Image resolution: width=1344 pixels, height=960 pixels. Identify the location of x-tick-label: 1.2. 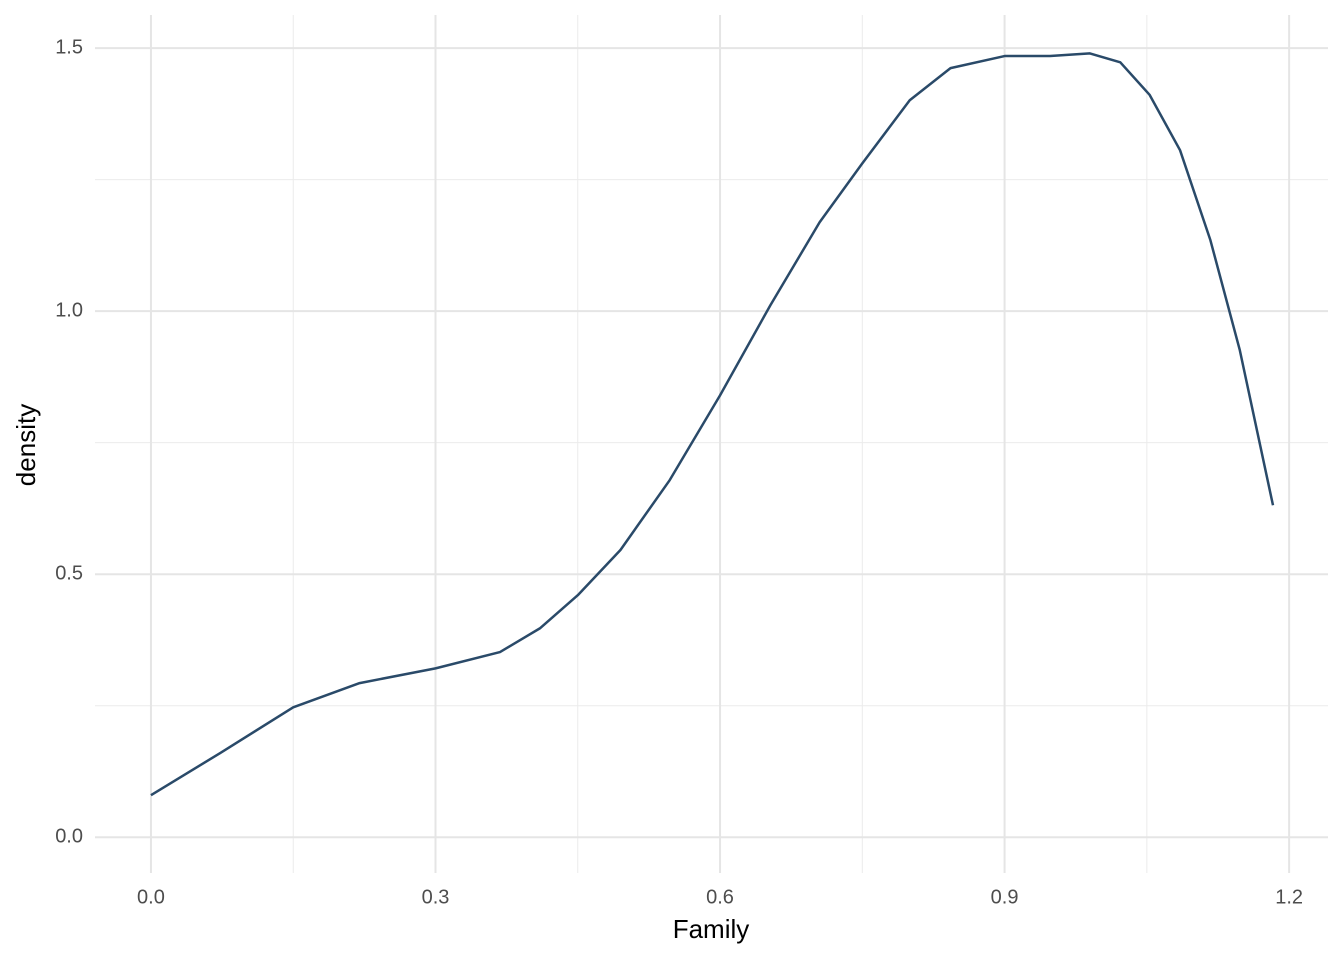
(1289, 897).